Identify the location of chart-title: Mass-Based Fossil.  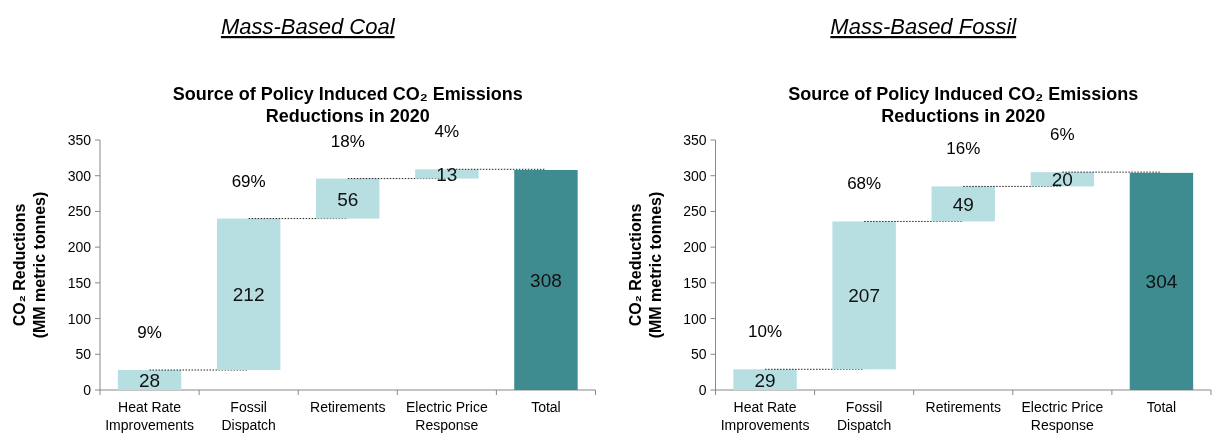
(924, 26).